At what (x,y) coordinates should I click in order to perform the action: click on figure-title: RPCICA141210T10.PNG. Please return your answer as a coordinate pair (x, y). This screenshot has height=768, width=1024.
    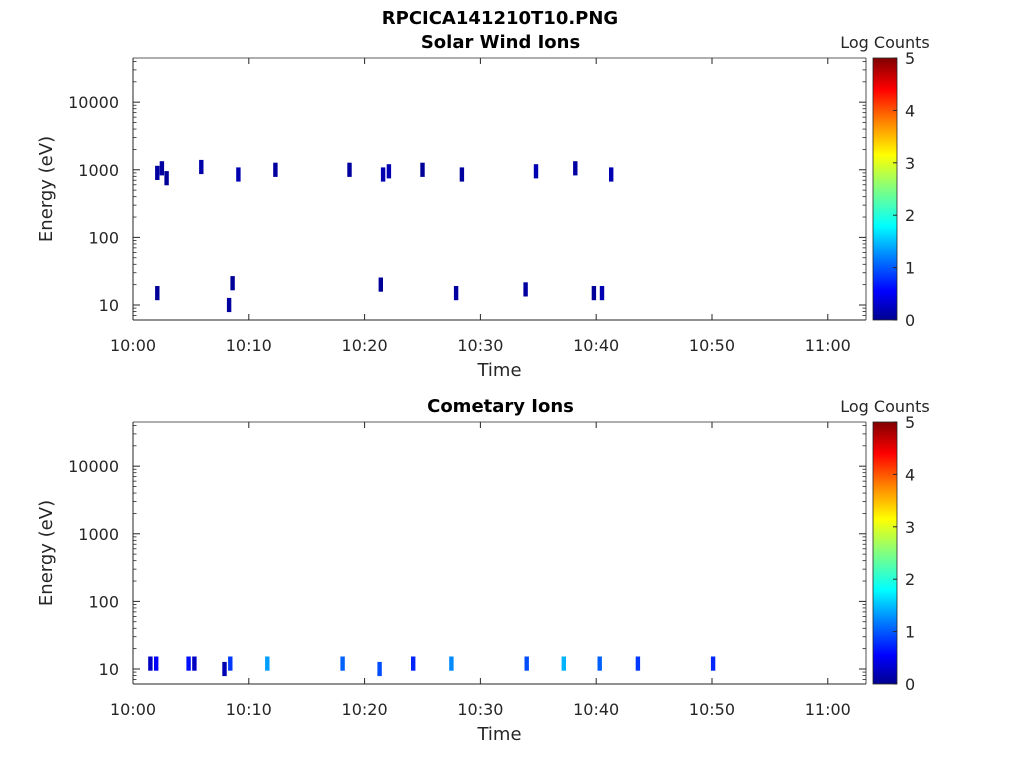
    Looking at the image, I should click on (500, 18).